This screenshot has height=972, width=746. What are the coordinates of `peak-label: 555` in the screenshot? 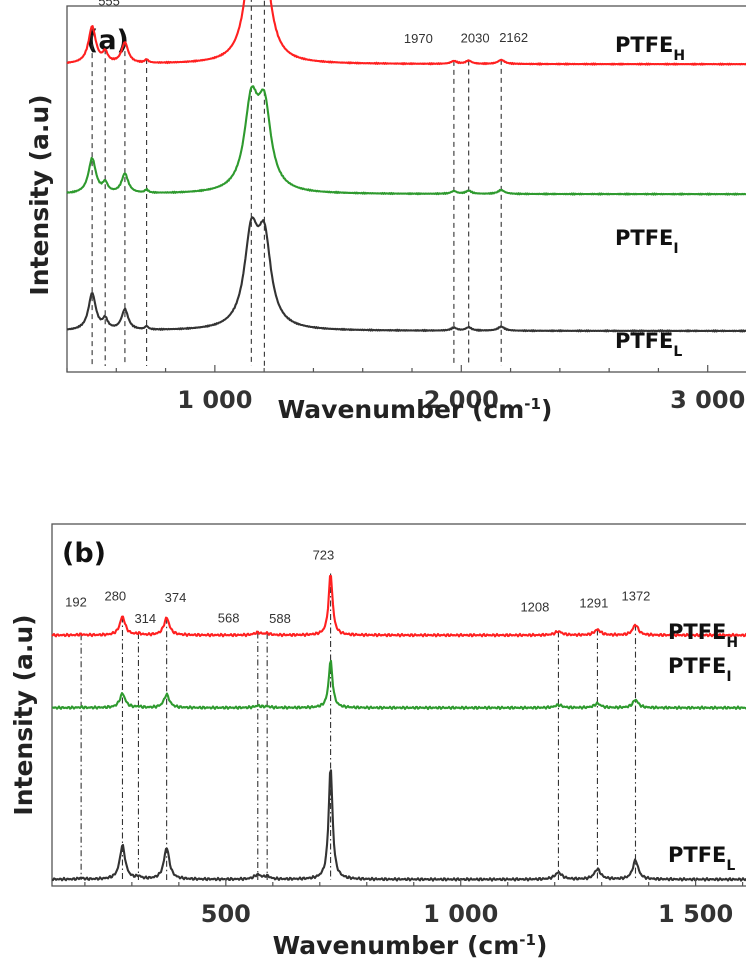 It's located at (109, 4).